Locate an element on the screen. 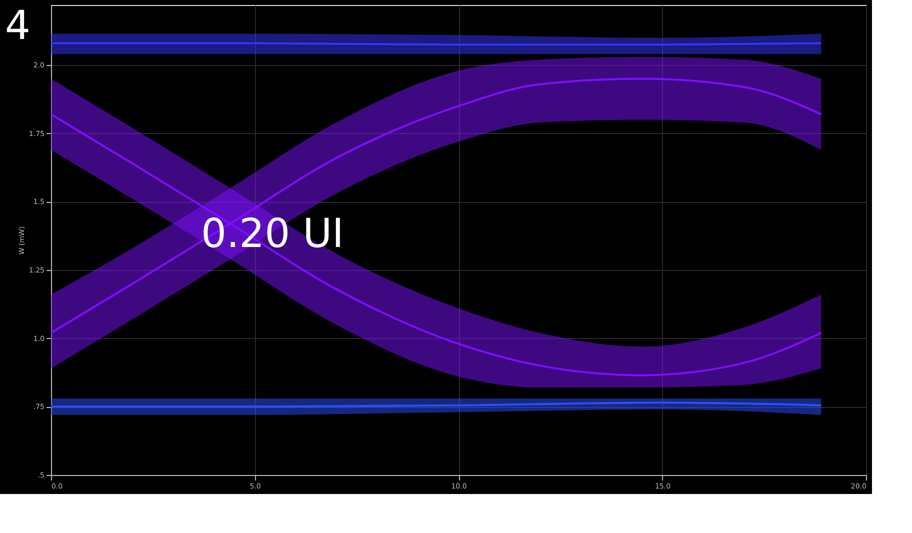 This screenshot has height=533, width=912. annotation: 0.20 UI is located at coordinates (272, 234).